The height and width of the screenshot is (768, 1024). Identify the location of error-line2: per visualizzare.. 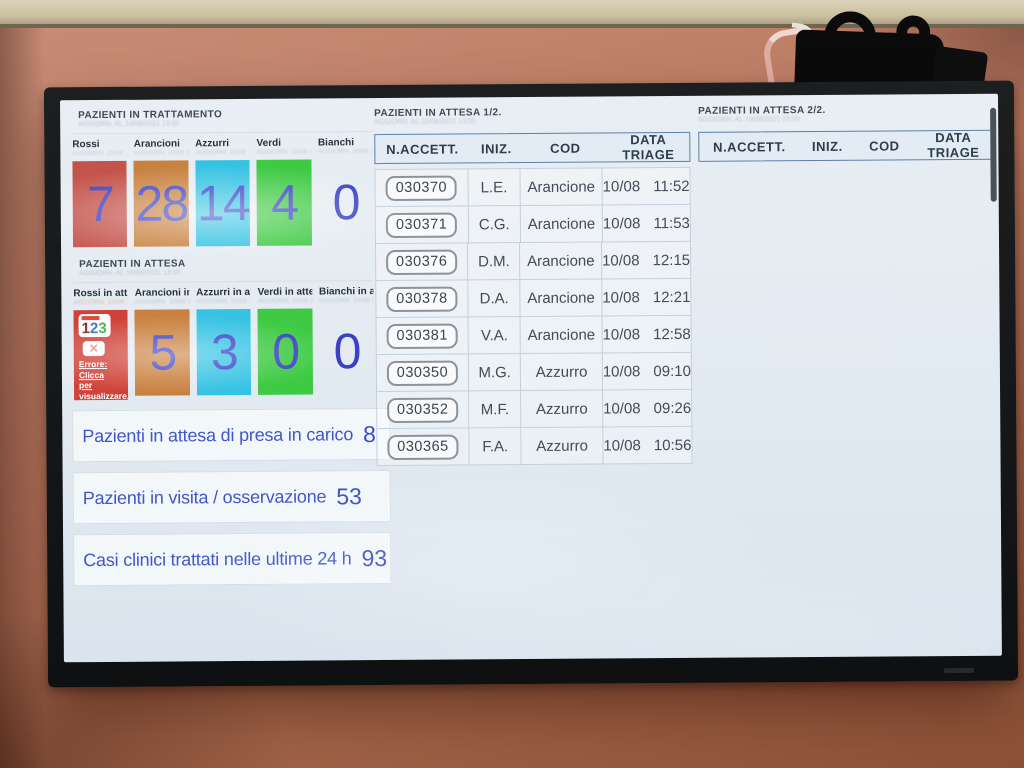
(103, 390).